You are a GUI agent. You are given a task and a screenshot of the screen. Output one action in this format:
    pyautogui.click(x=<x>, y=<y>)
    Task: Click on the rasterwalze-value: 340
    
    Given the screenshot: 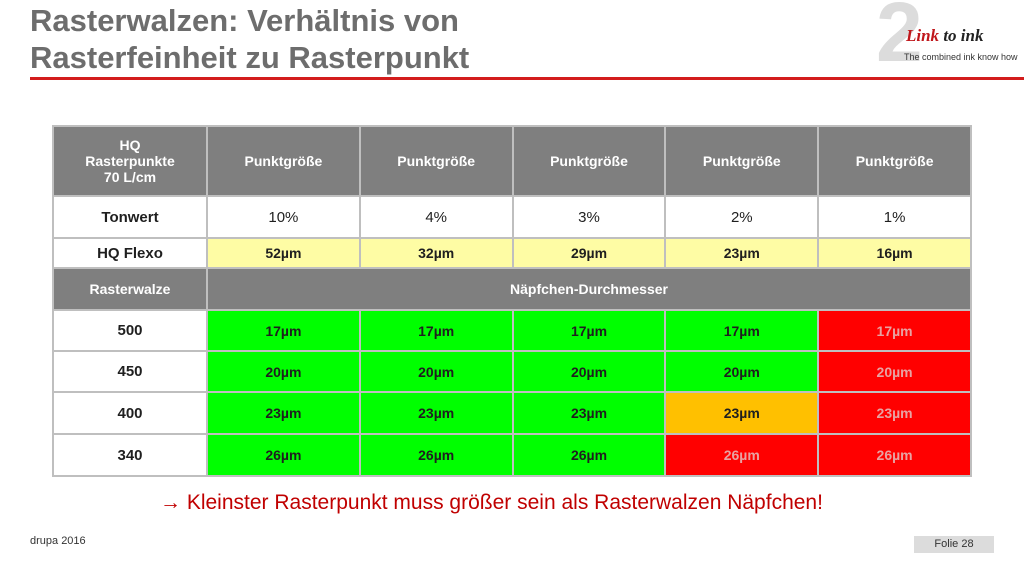 What is the action you would take?
    pyautogui.click(x=130, y=455)
    